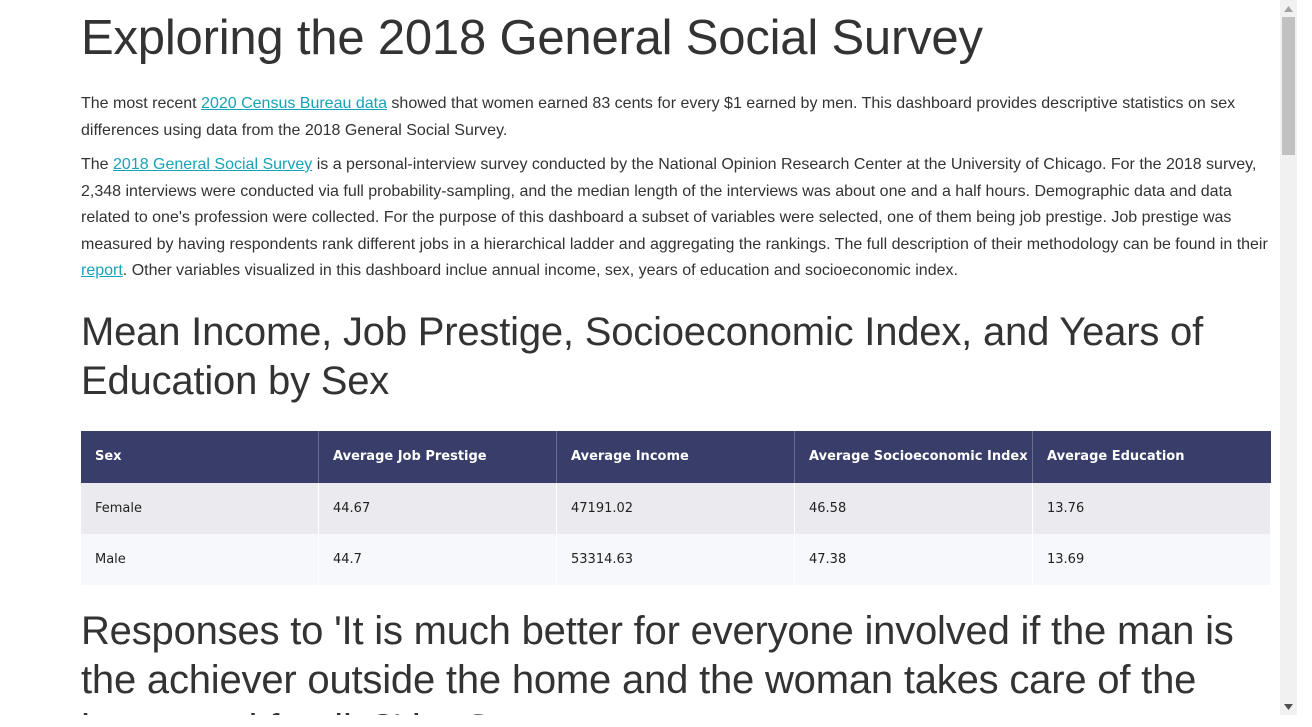 The height and width of the screenshot is (727, 1312). Describe the element at coordinates (532, 38) in the screenshot. I see `page-title: Exploring the 2018 General Social Survey` at that location.